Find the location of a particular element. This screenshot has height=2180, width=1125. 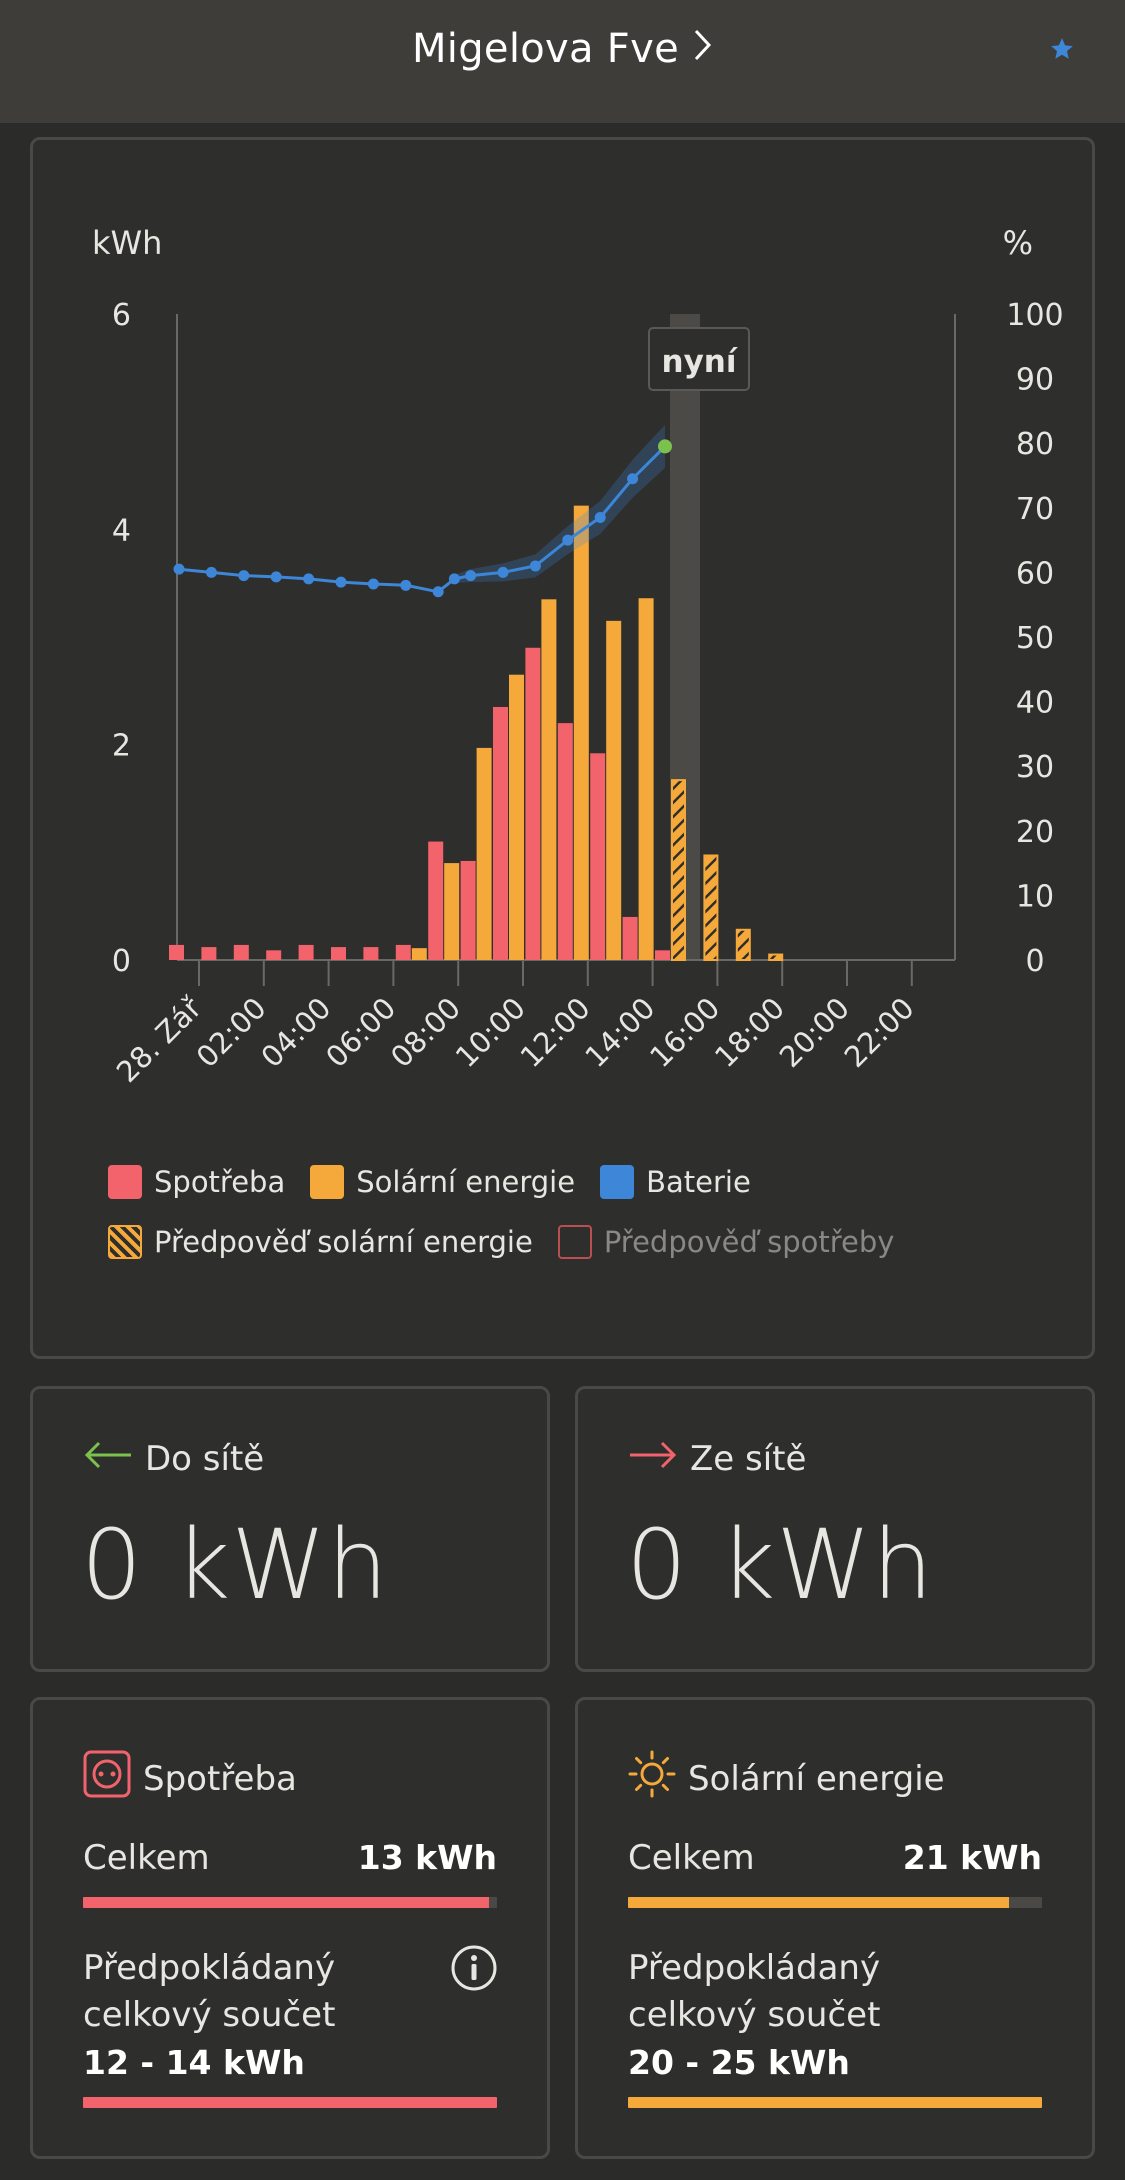

x-tick-label: 02:00 is located at coordinates (231, 1032).